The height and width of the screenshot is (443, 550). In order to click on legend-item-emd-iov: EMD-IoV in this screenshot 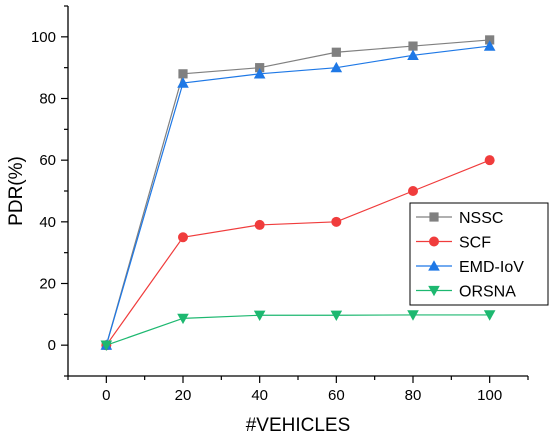, I will do `click(470, 267)`.